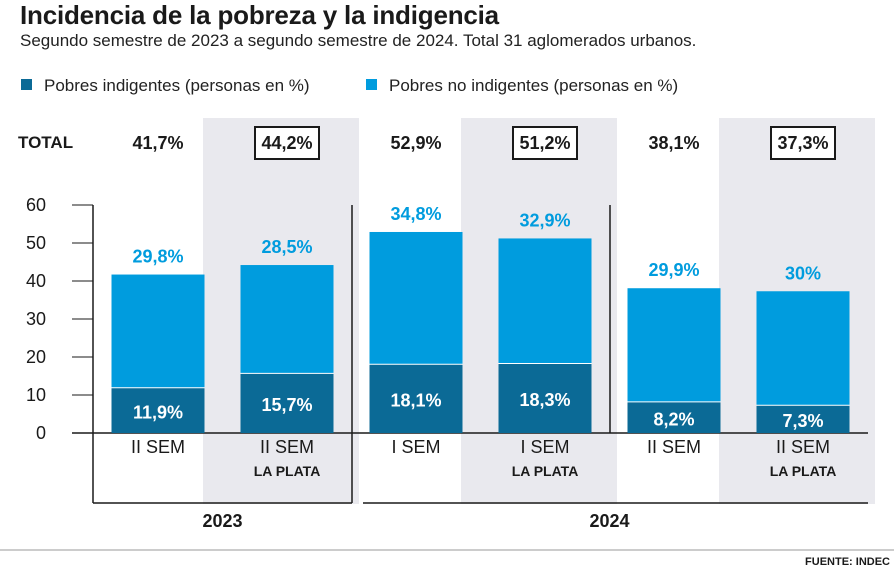 Image resolution: width=894 pixels, height=573 pixels. What do you see at coordinates (157, 257) in the screenshot?
I see `data-label-non-indigent: 29,8%` at bounding box center [157, 257].